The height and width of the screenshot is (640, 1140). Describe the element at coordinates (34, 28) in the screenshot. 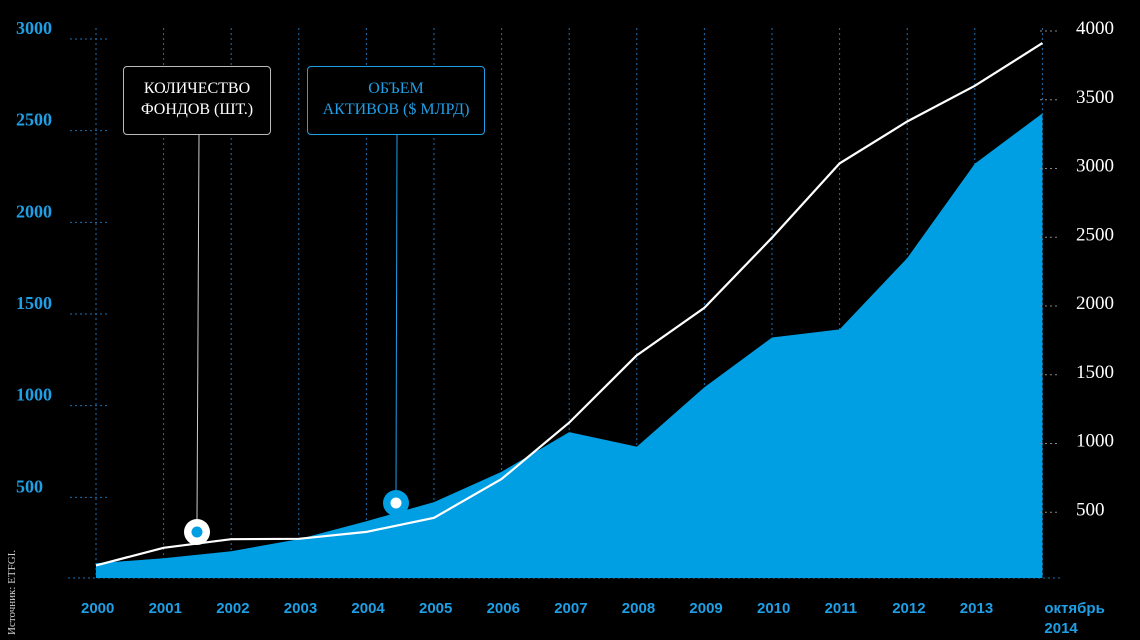

I see `left-tick-label: 3000` at that location.